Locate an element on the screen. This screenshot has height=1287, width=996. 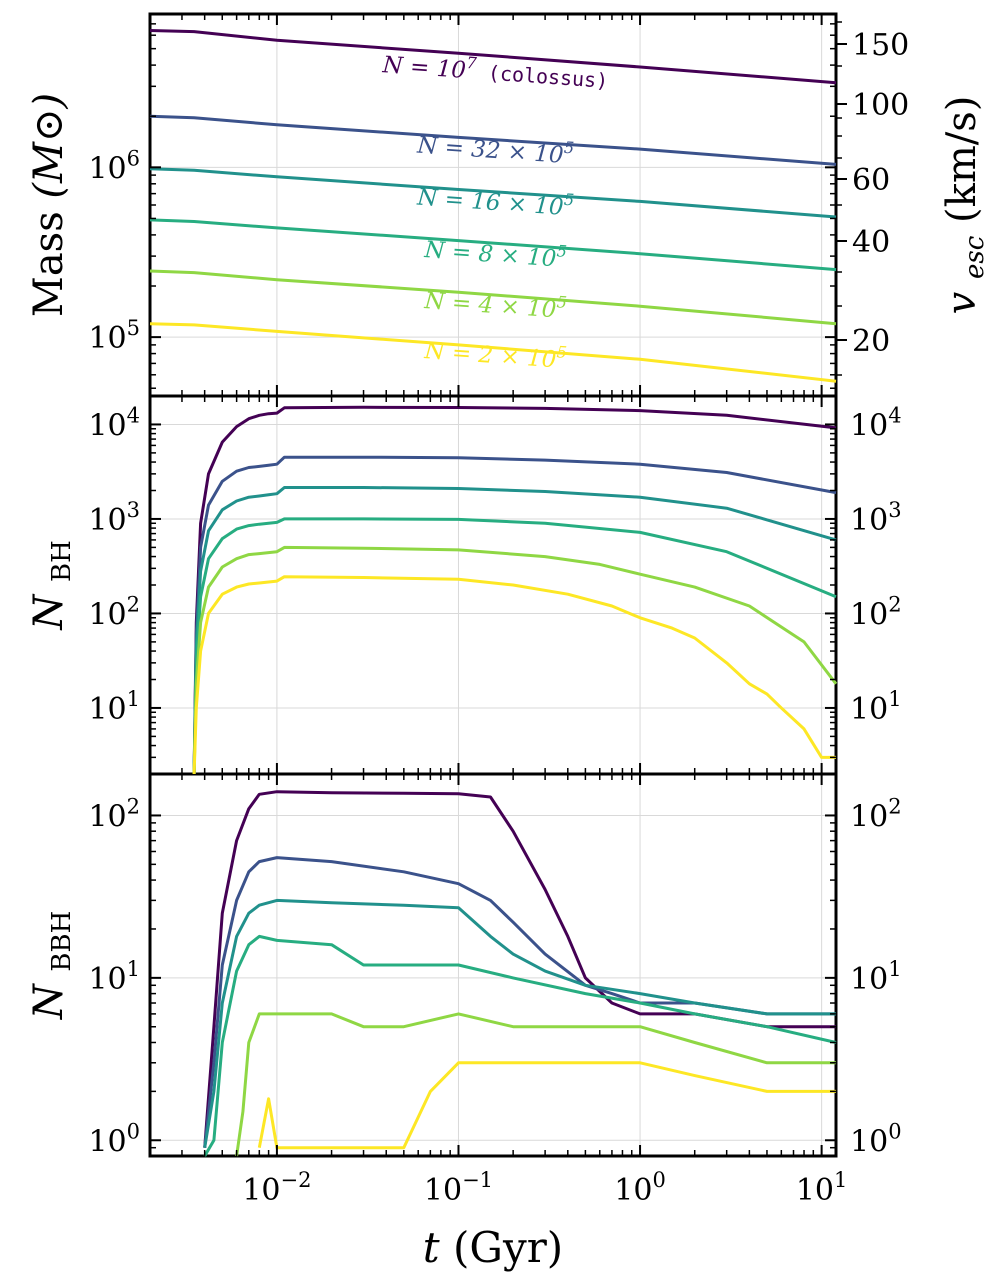
series-line-nbbh-N4e5 is located at coordinates (535, 1084).